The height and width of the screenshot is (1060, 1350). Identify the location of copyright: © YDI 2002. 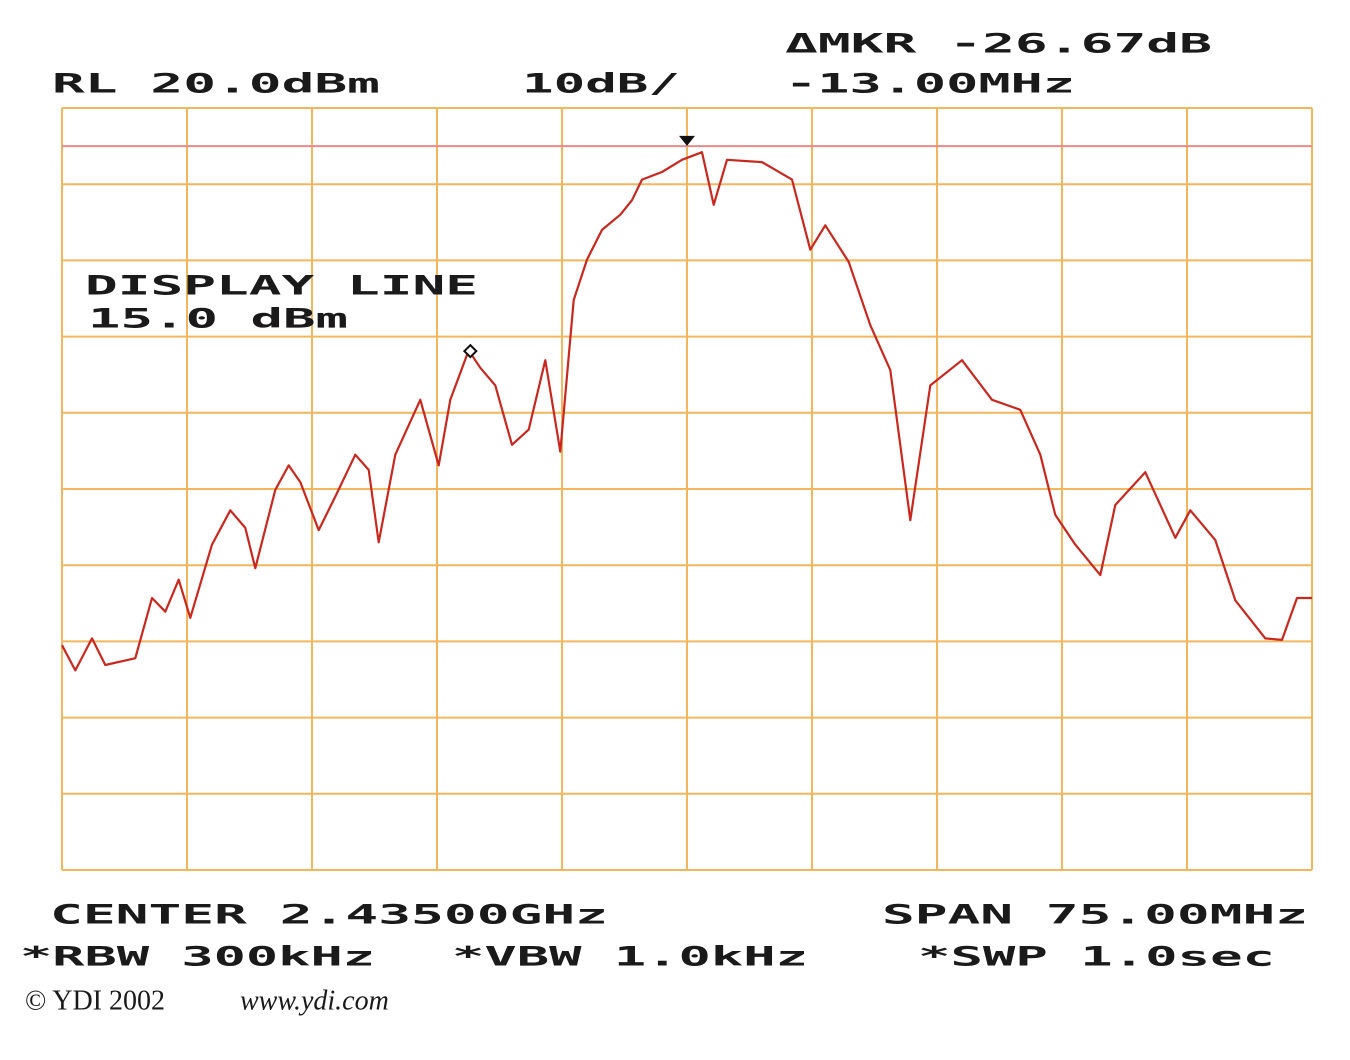
(95, 1000).